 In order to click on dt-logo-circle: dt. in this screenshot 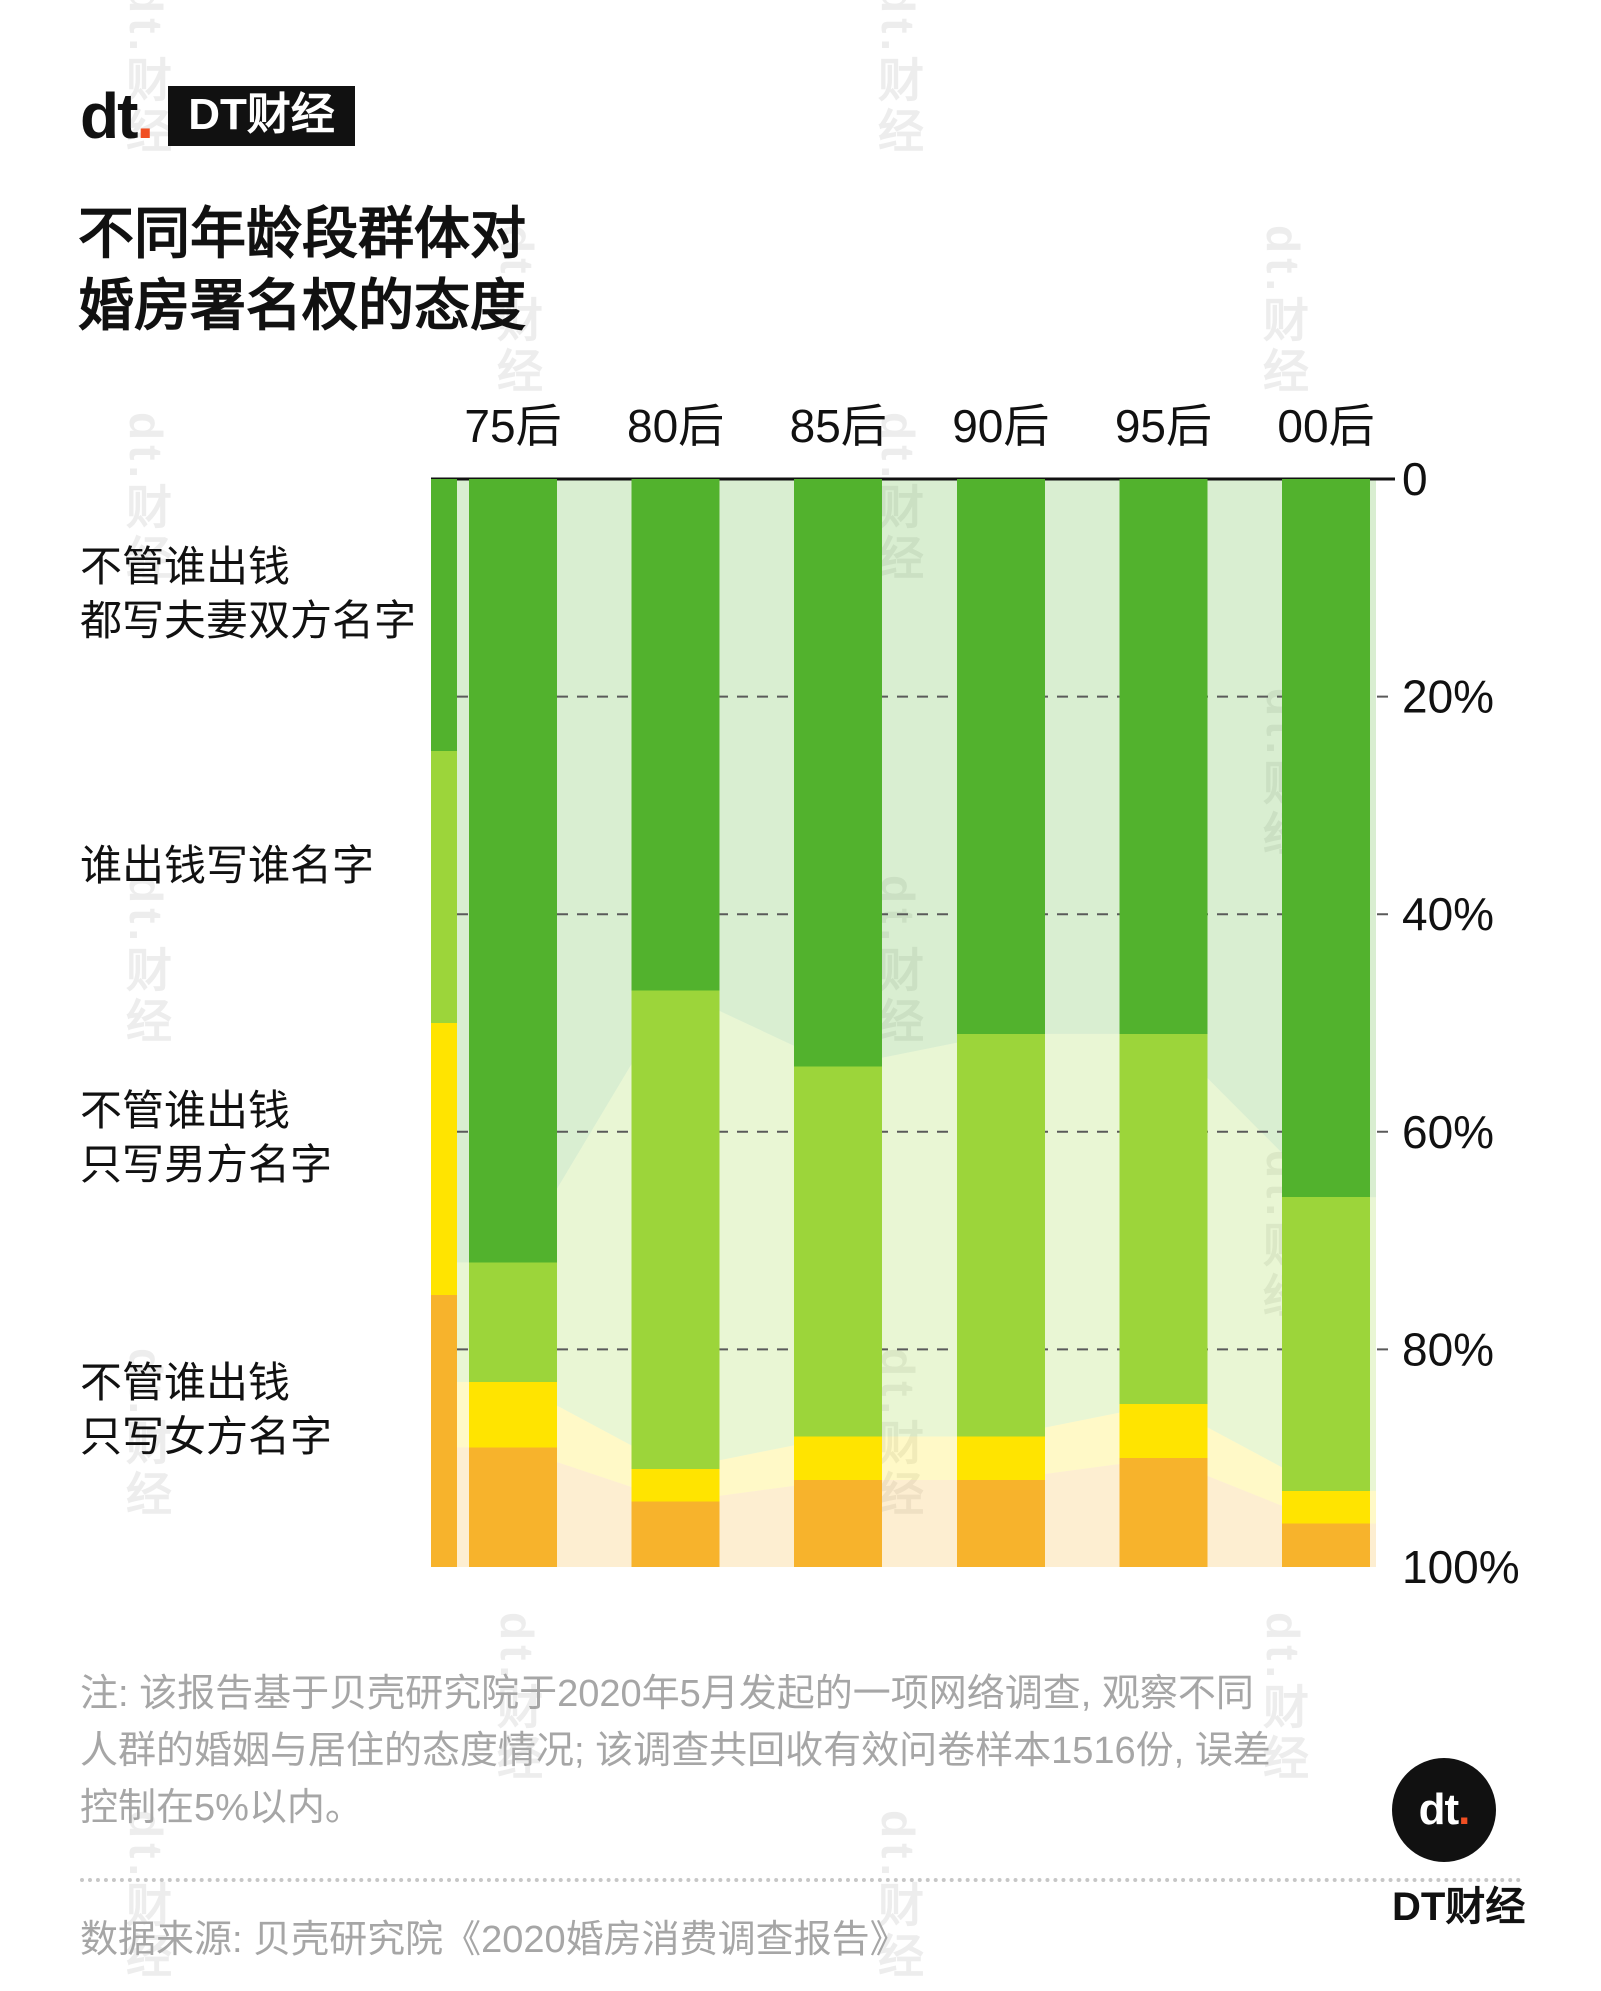, I will do `click(1444, 1810)`.